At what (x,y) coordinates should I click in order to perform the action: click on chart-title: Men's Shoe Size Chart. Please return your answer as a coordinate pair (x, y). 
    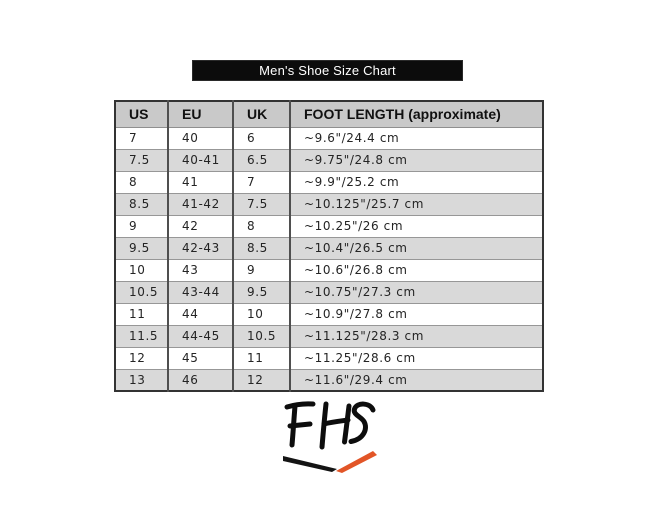
    Looking at the image, I should click on (327, 70).